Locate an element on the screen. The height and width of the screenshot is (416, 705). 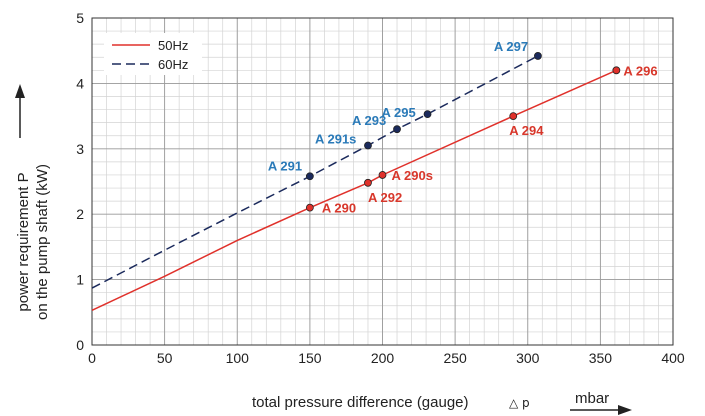
point-label: A 293 is located at coordinates (369, 120).